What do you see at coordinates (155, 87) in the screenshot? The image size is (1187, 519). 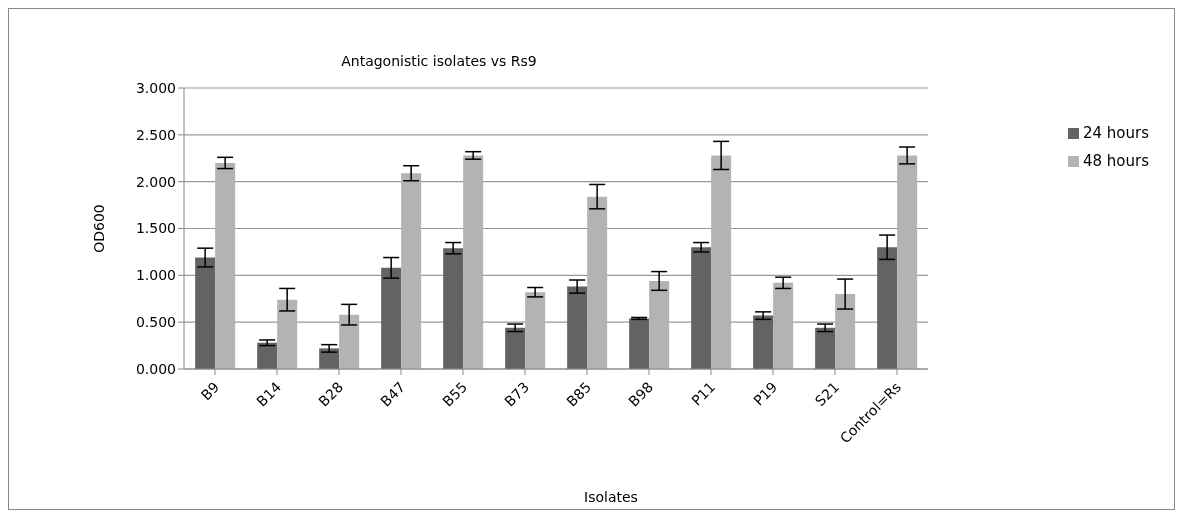 I see `y-tick-label: 3.000` at bounding box center [155, 87].